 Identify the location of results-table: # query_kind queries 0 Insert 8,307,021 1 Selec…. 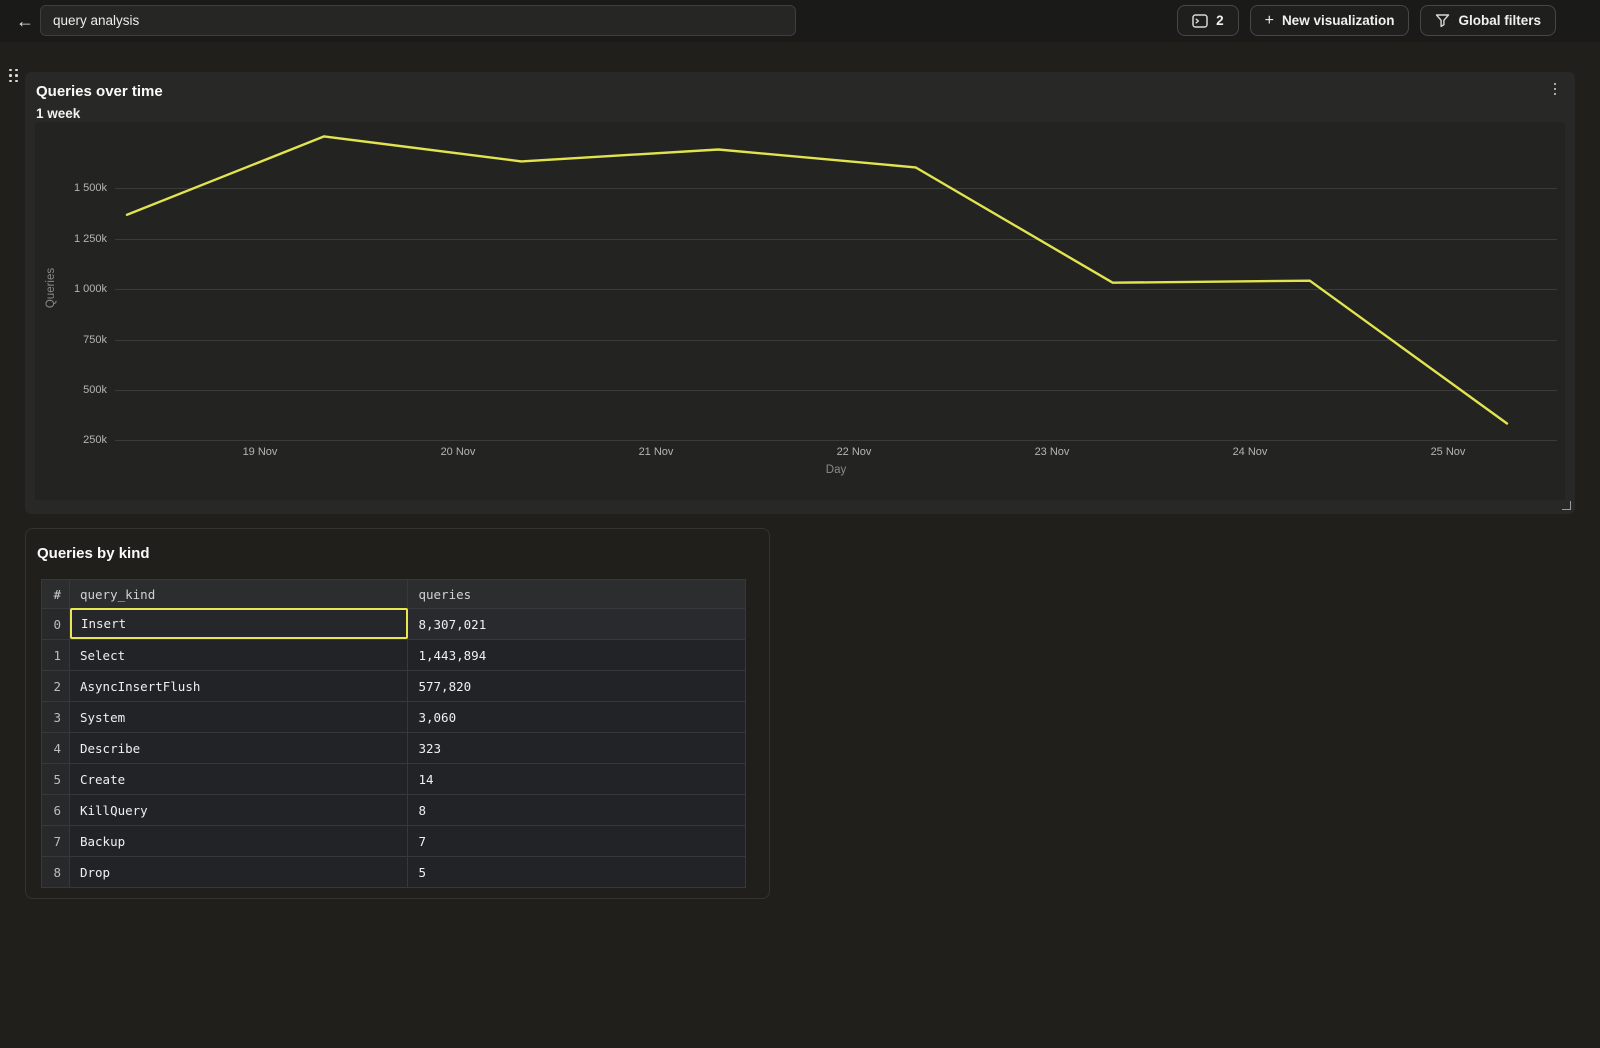
(393, 733).